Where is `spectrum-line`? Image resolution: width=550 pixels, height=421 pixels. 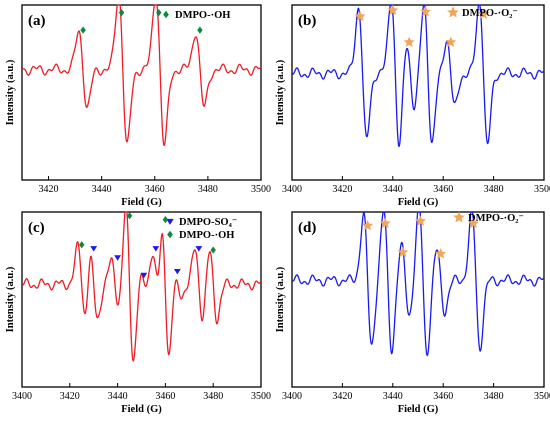 spectrum-line is located at coordinates (141, 75).